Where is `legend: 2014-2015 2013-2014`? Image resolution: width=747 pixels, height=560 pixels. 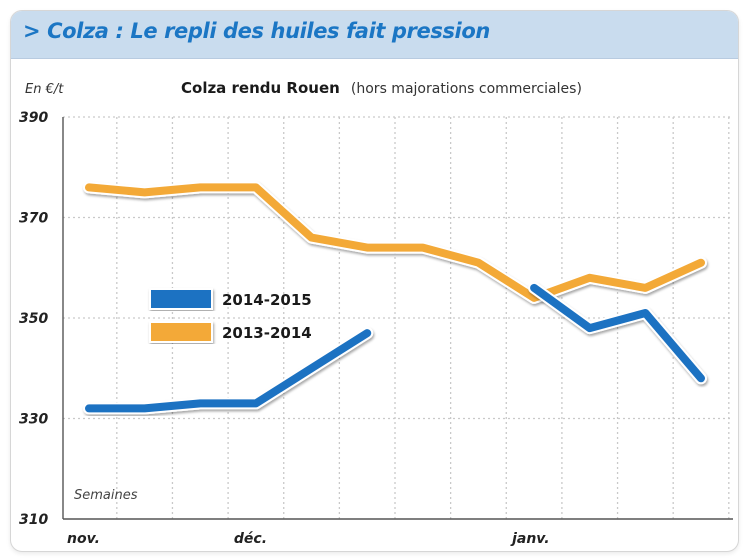
legend: 2014-2015 2013-2014 is located at coordinates (230, 315).